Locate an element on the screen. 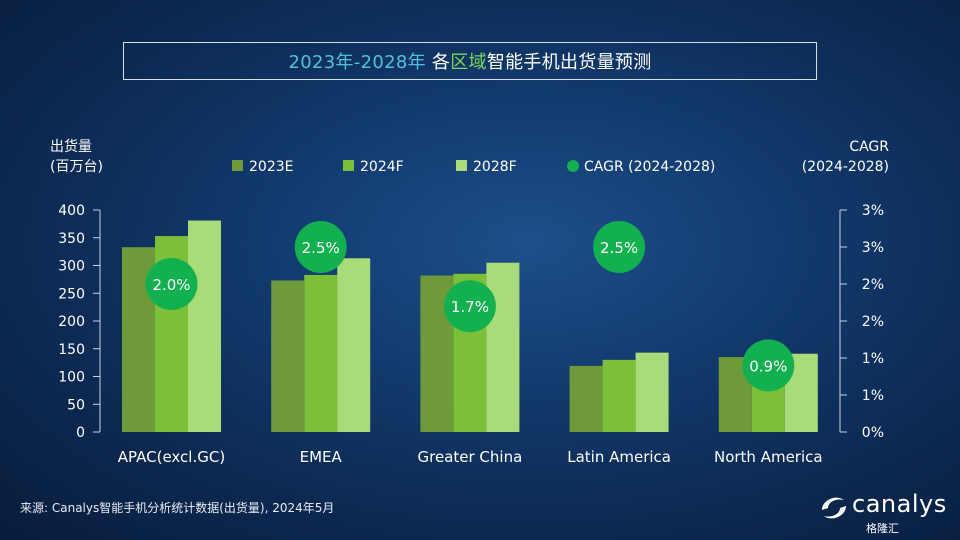  legend-swatch-2024f is located at coordinates (348, 165).